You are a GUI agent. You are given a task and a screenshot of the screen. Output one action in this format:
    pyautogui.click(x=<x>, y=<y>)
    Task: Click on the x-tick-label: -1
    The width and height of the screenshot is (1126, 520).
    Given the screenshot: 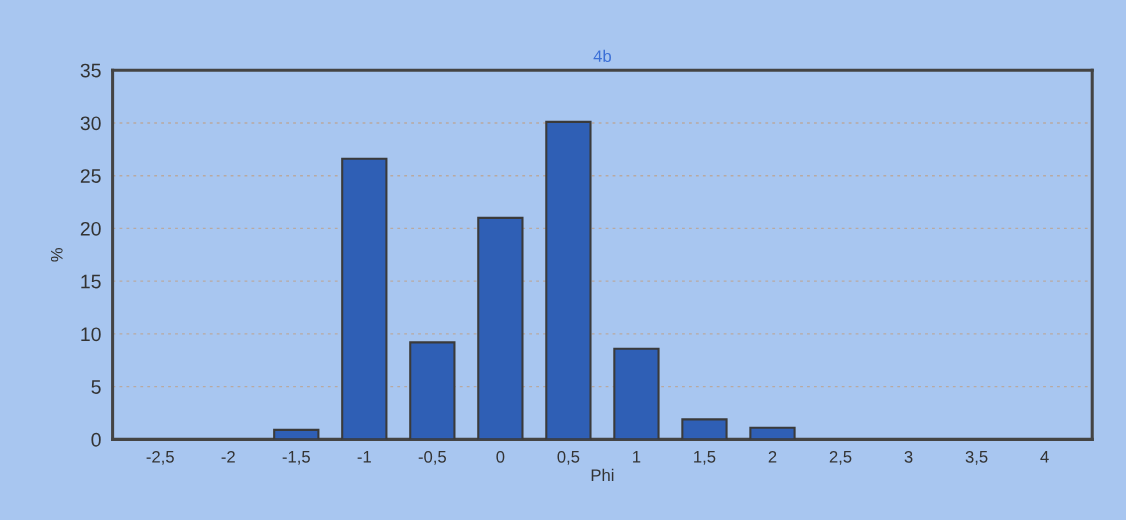 What is the action you would take?
    pyautogui.click(x=364, y=457)
    